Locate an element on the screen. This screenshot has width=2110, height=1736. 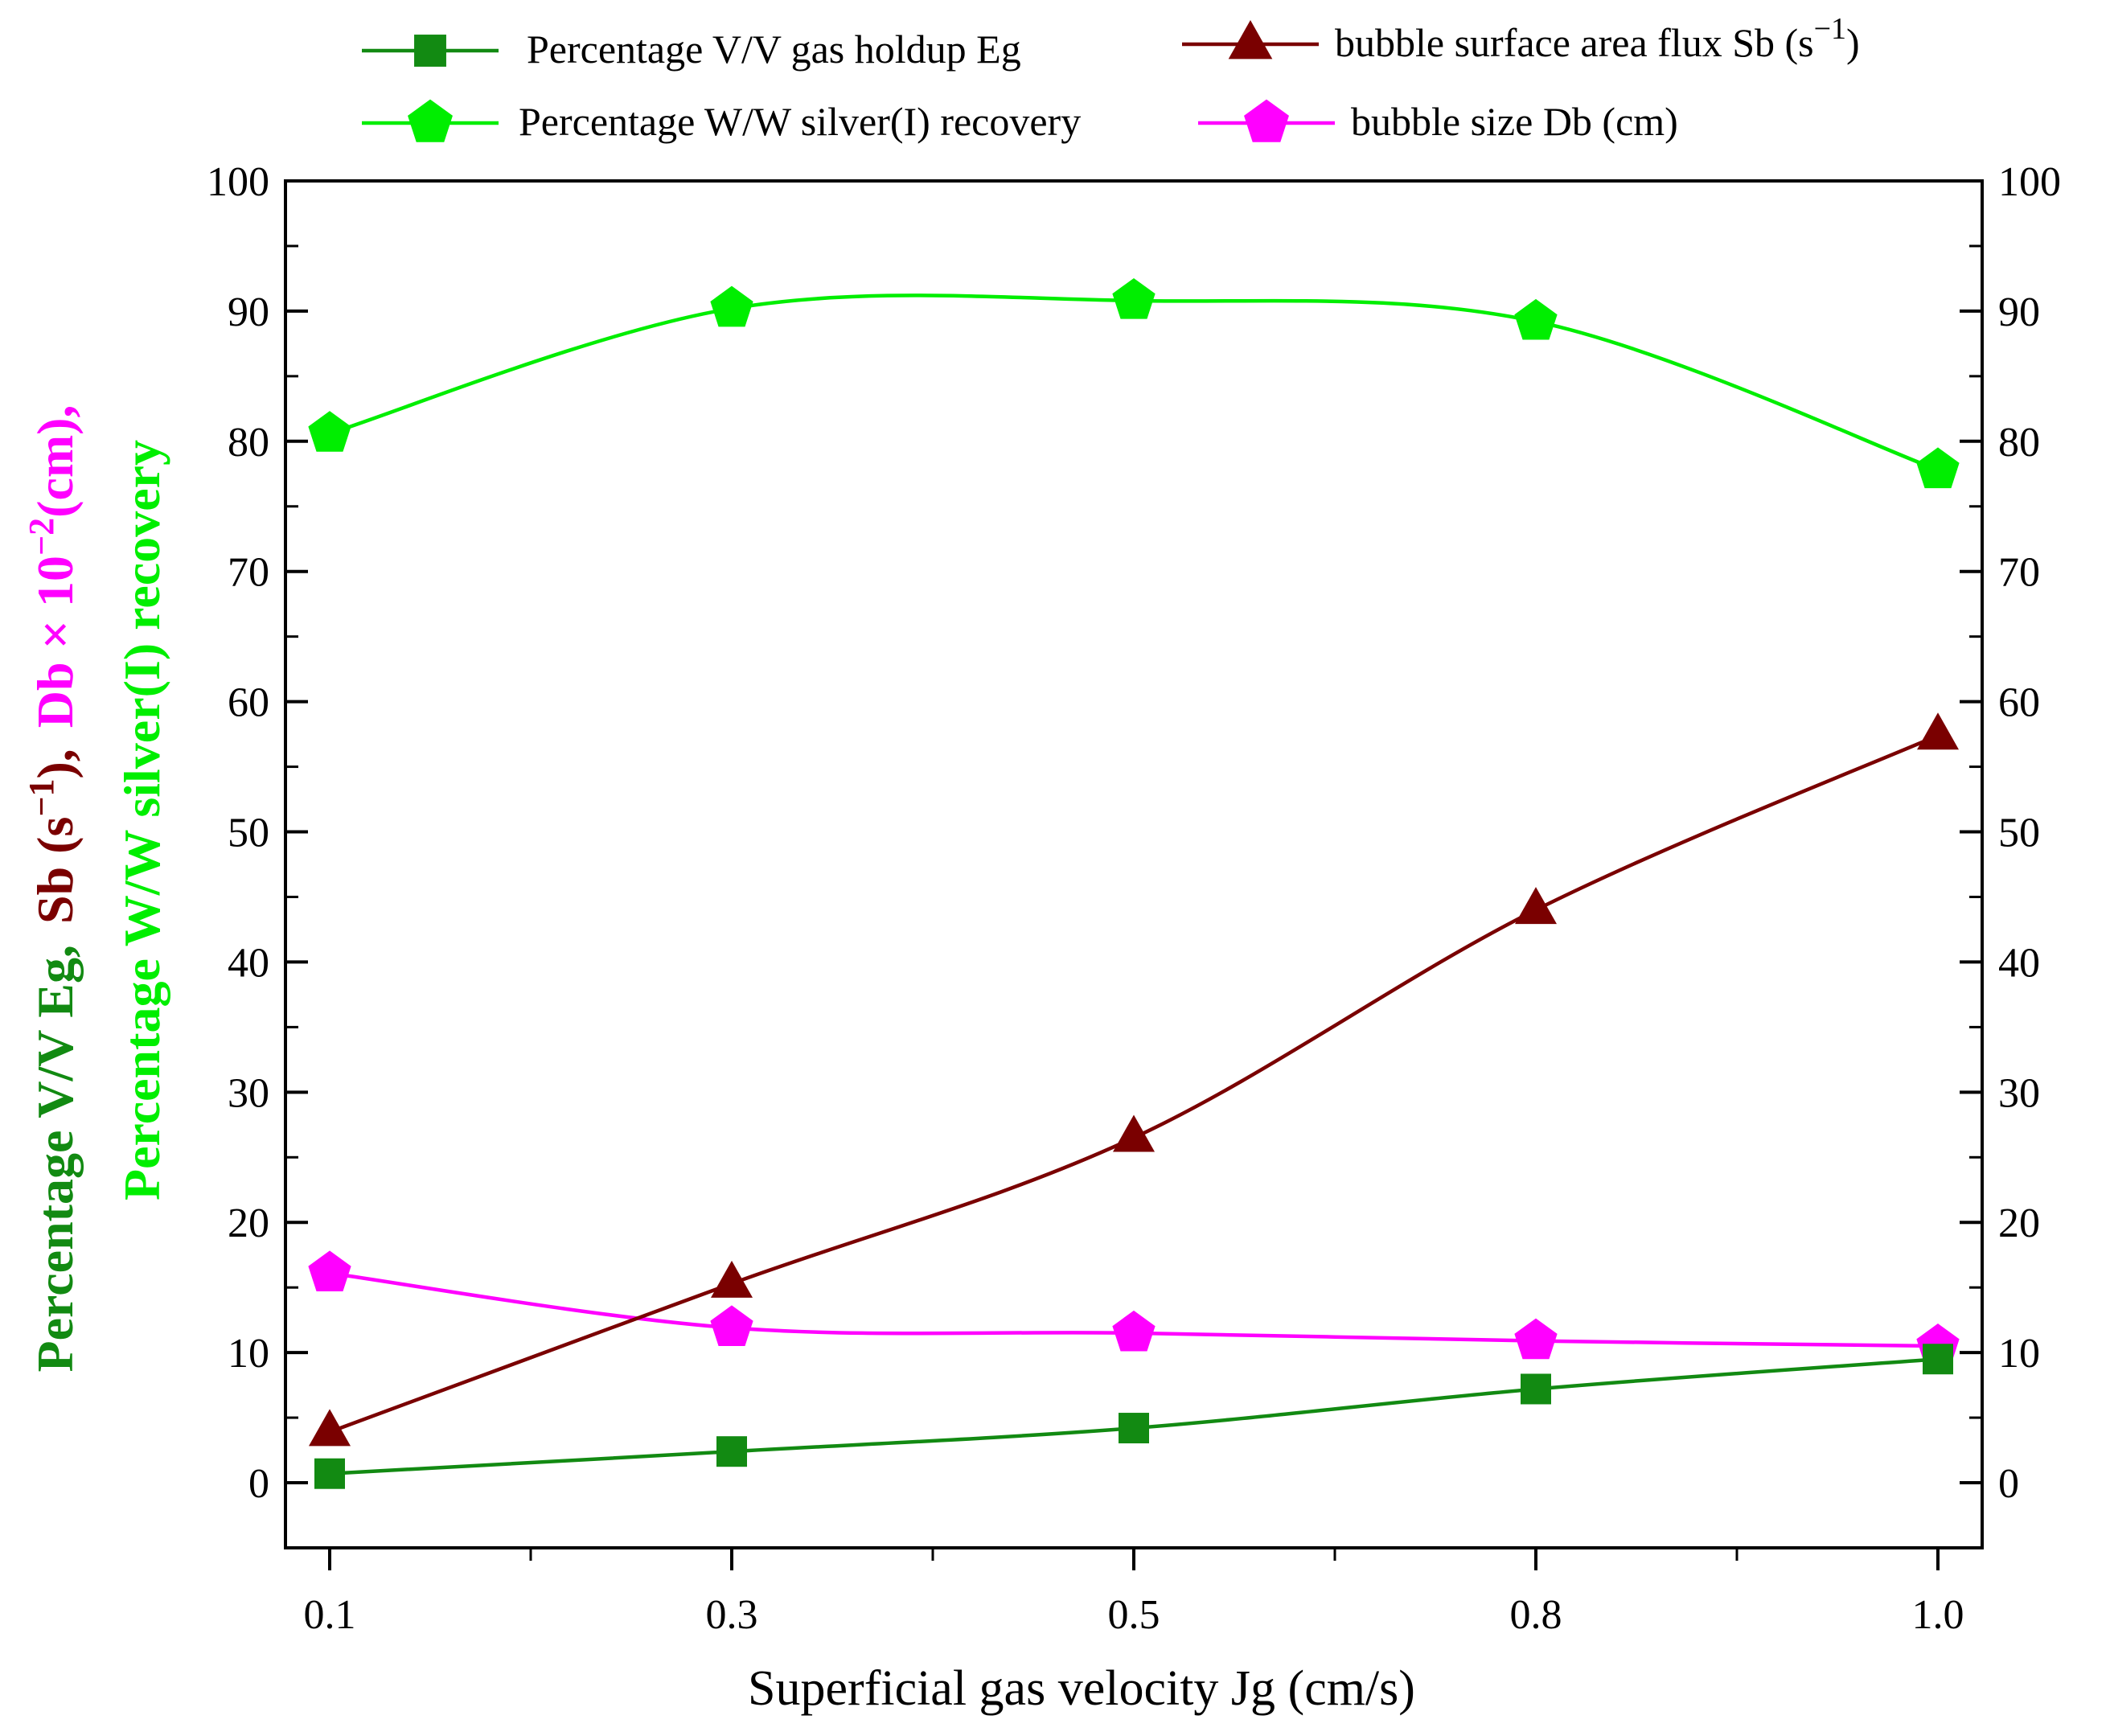
y2-tick-label: 100 is located at coordinates (2029, 182).